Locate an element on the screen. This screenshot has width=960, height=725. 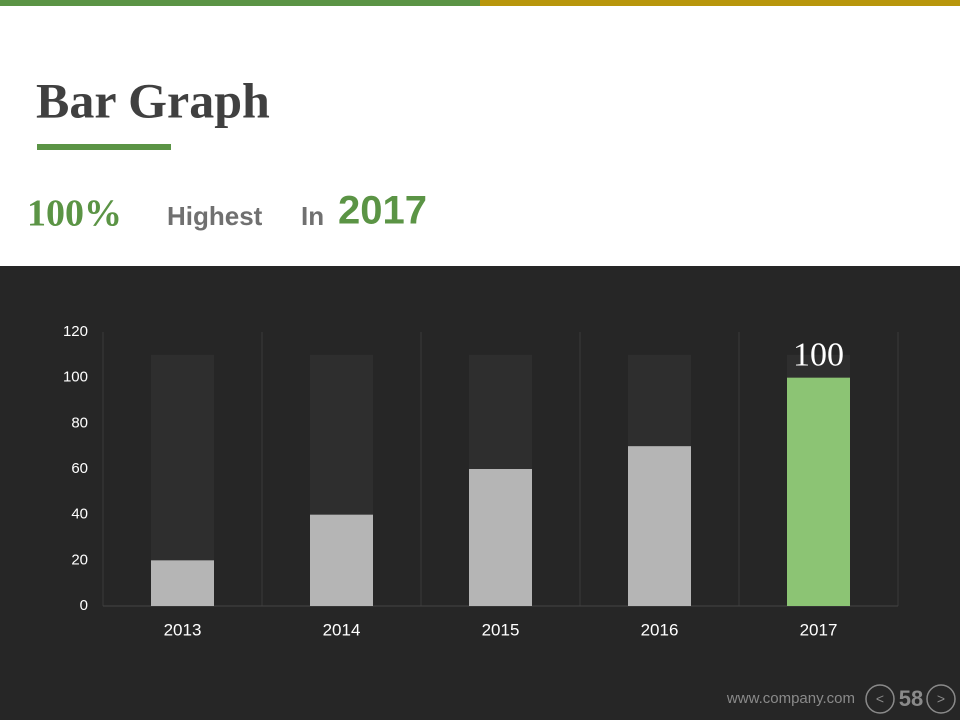
highlight-percent: 100% is located at coordinates (74, 214).